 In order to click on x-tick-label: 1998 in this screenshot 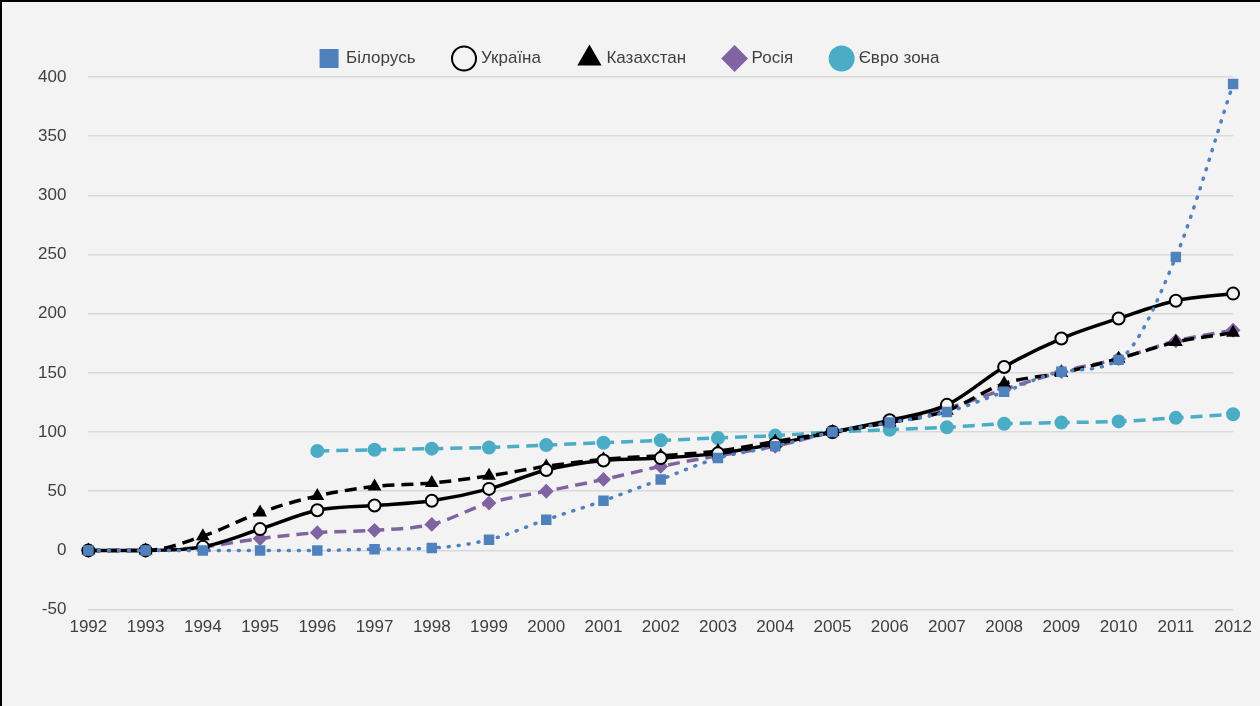, I will do `click(431, 627)`.